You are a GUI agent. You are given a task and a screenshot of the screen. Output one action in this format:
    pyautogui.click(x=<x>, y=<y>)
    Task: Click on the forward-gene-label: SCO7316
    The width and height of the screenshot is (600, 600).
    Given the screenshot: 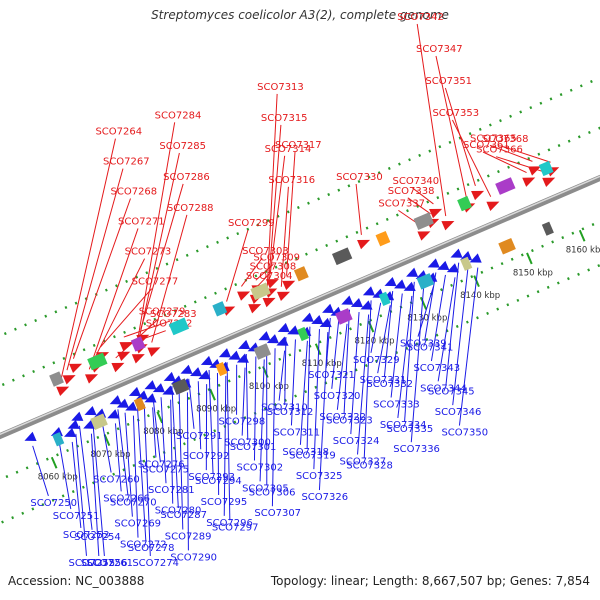 What is the action you would take?
    pyautogui.click(x=291, y=180)
    